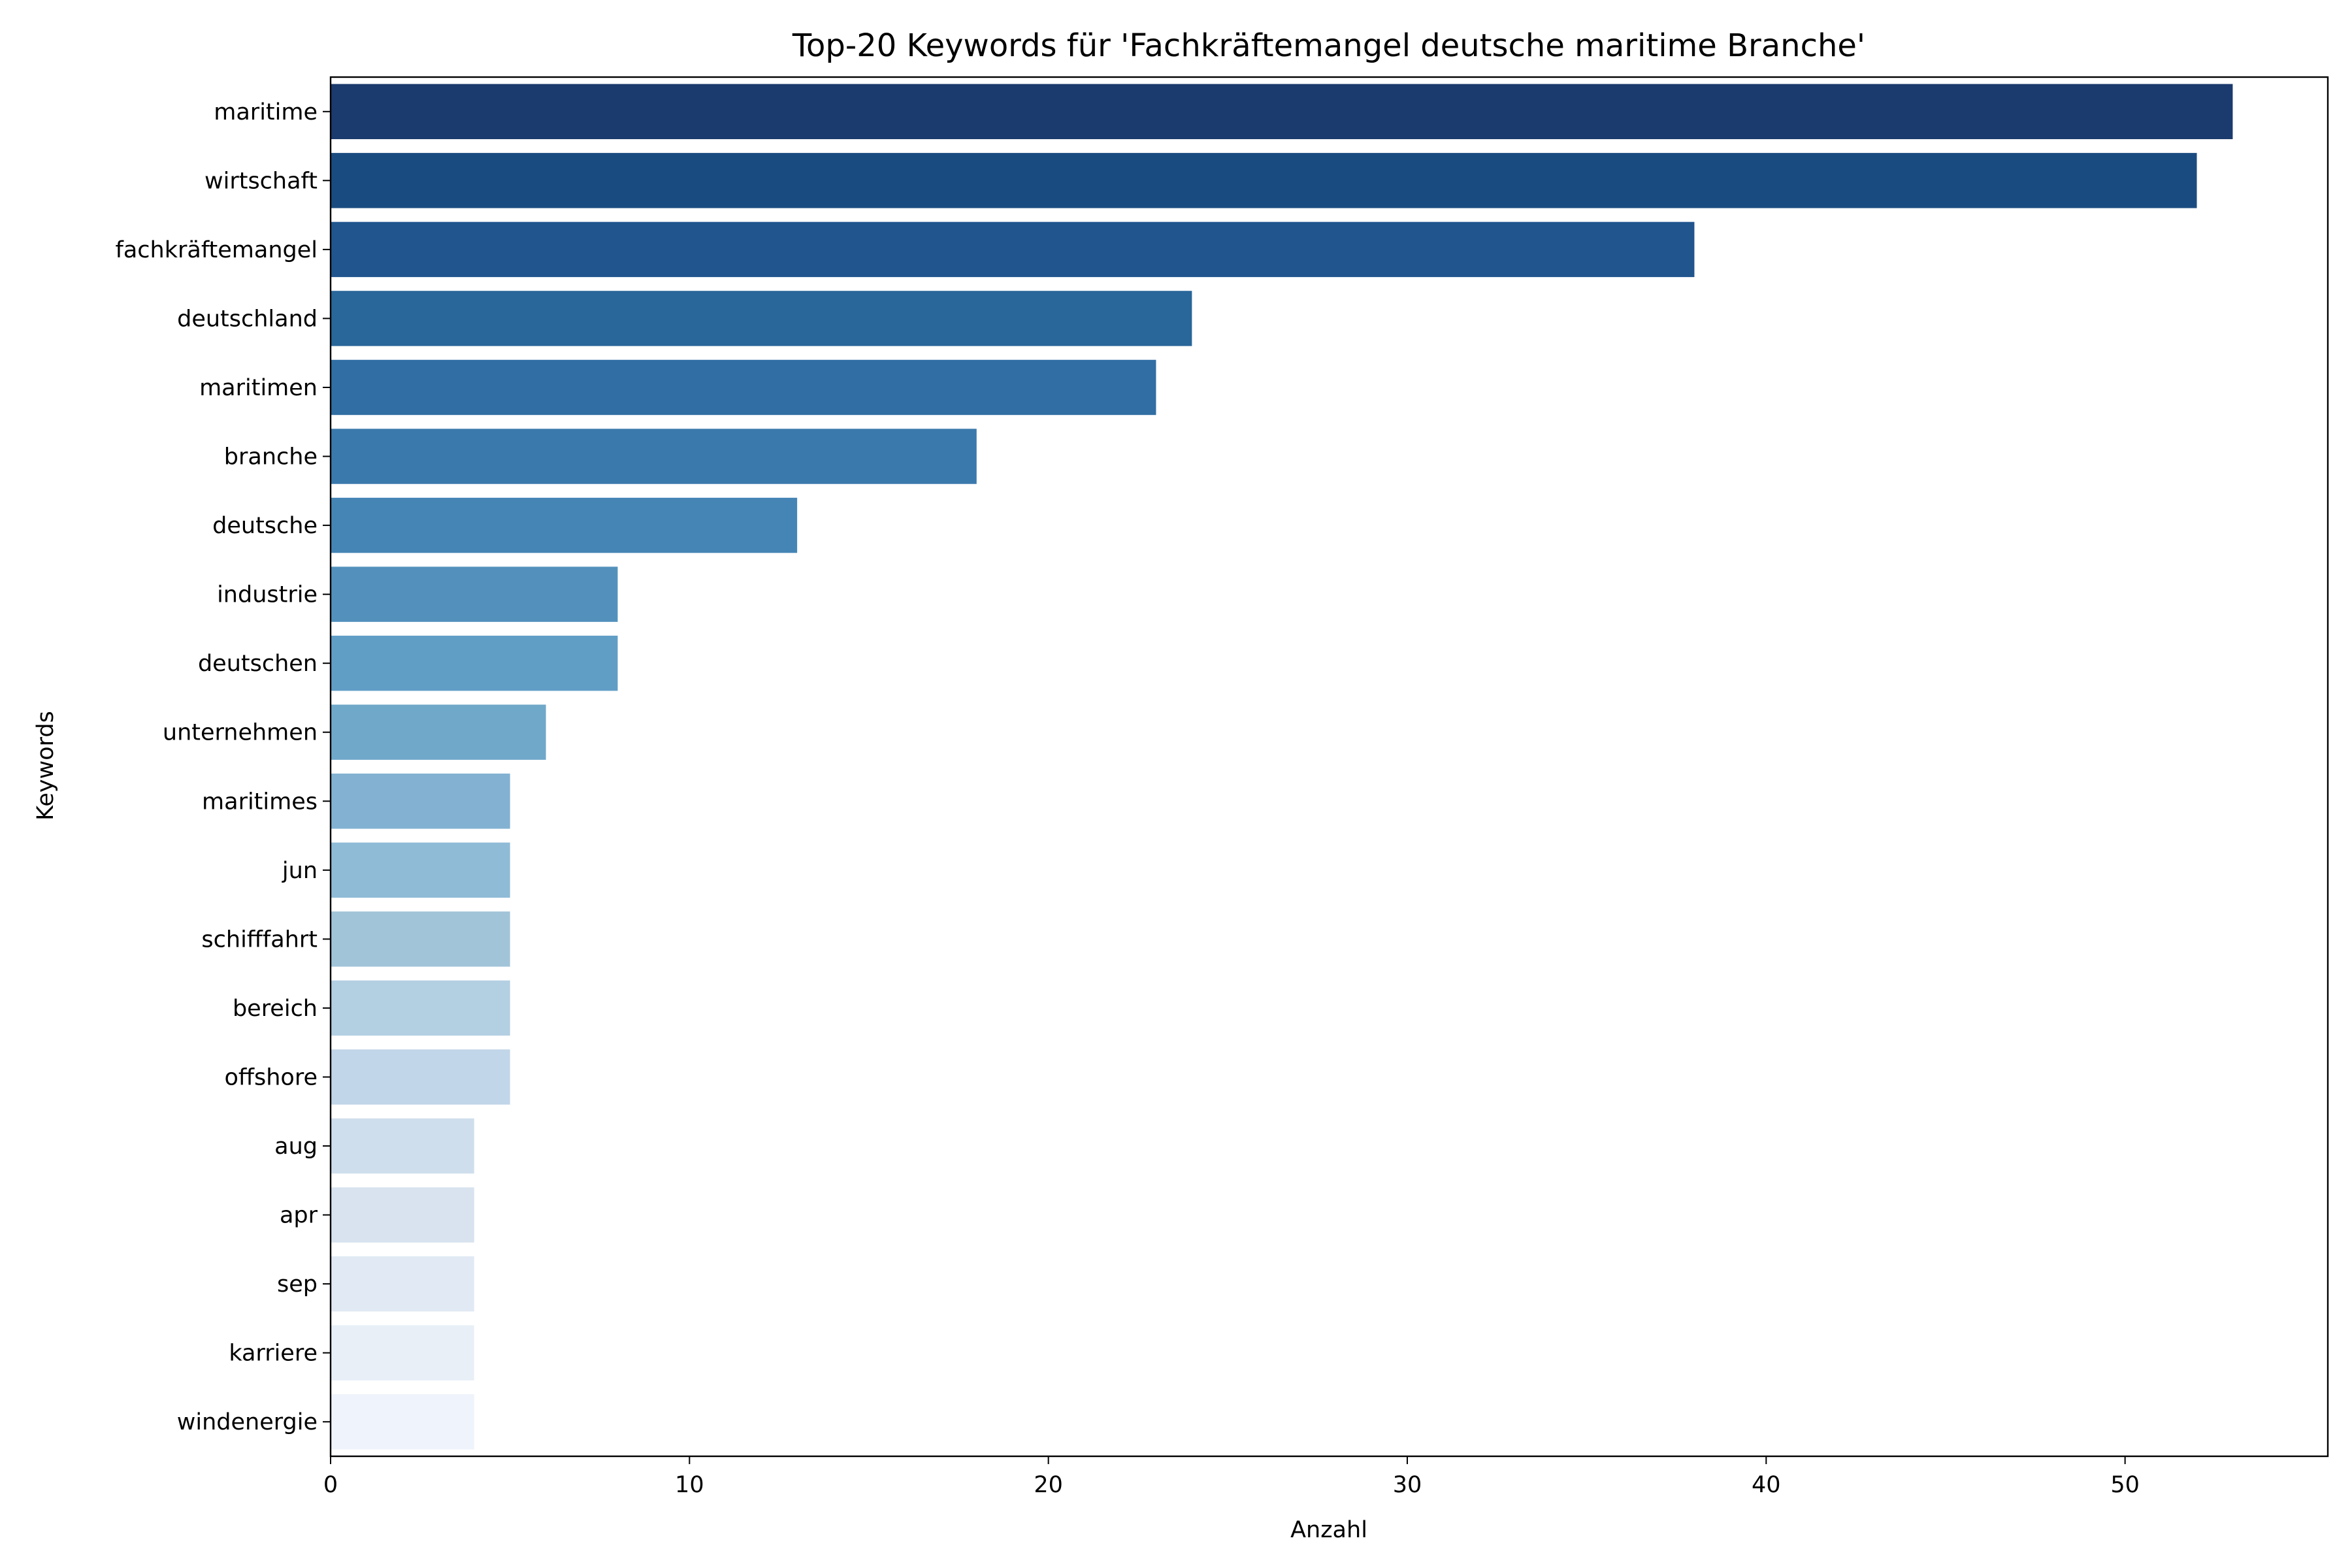 Image resolution: width=2352 pixels, height=1568 pixels. Describe the element at coordinates (1766, 1485) in the screenshot. I see `x-tick-label: 40` at that location.